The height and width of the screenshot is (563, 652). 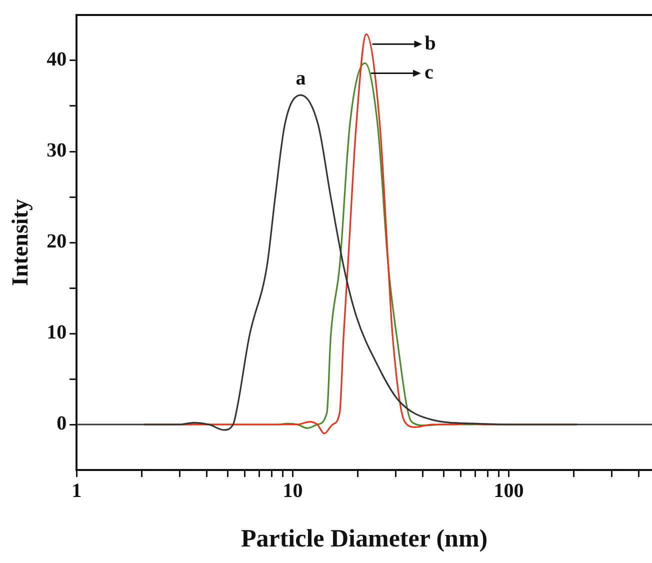 I want to click on annotation: a, so click(x=301, y=78).